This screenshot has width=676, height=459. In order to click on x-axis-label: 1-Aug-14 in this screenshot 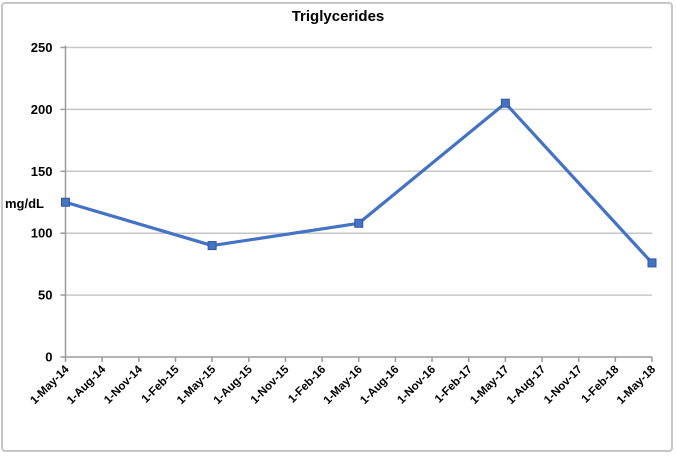, I will do `click(87, 385)`.